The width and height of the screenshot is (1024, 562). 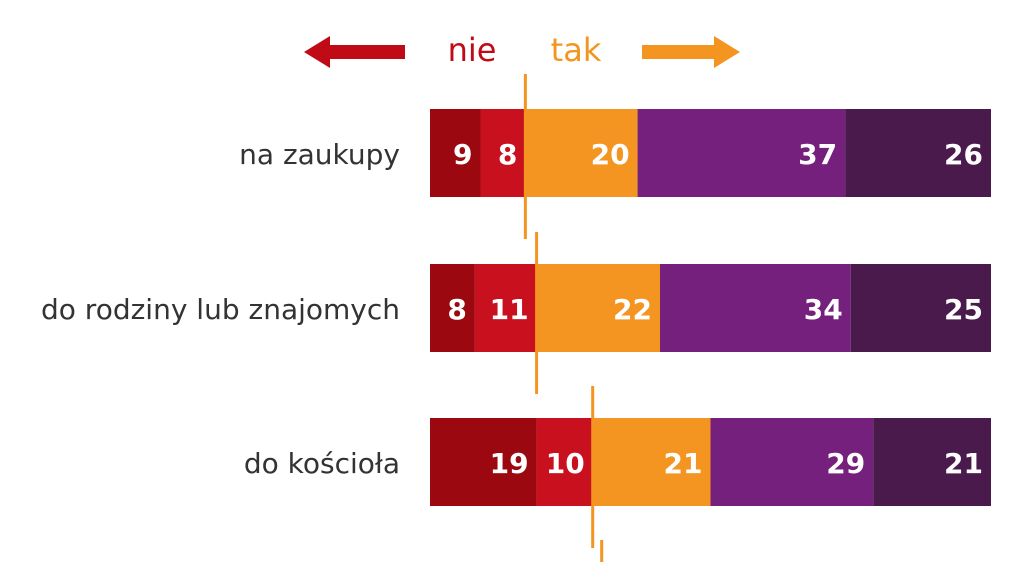 What do you see at coordinates (509, 463) in the screenshot?
I see `data-label: 19` at bounding box center [509, 463].